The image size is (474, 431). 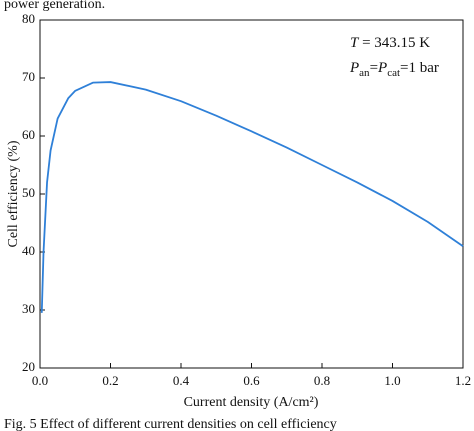 What do you see at coordinates (28, 134) in the screenshot?
I see `y-tick-label: 60` at bounding box center [28, 134].